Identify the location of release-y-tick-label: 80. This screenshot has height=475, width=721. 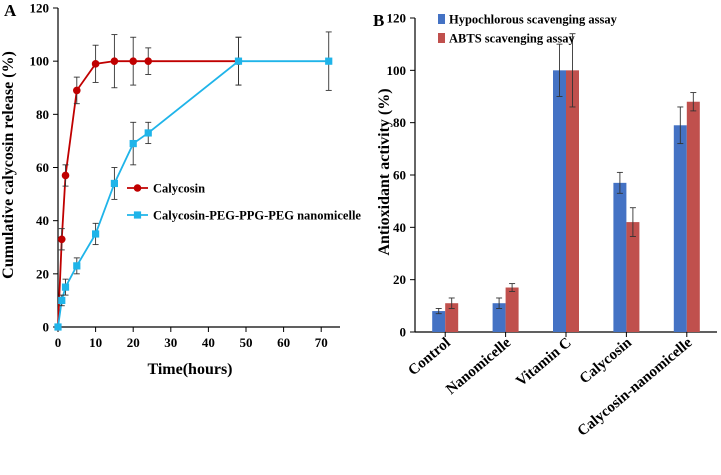
(42, 114).